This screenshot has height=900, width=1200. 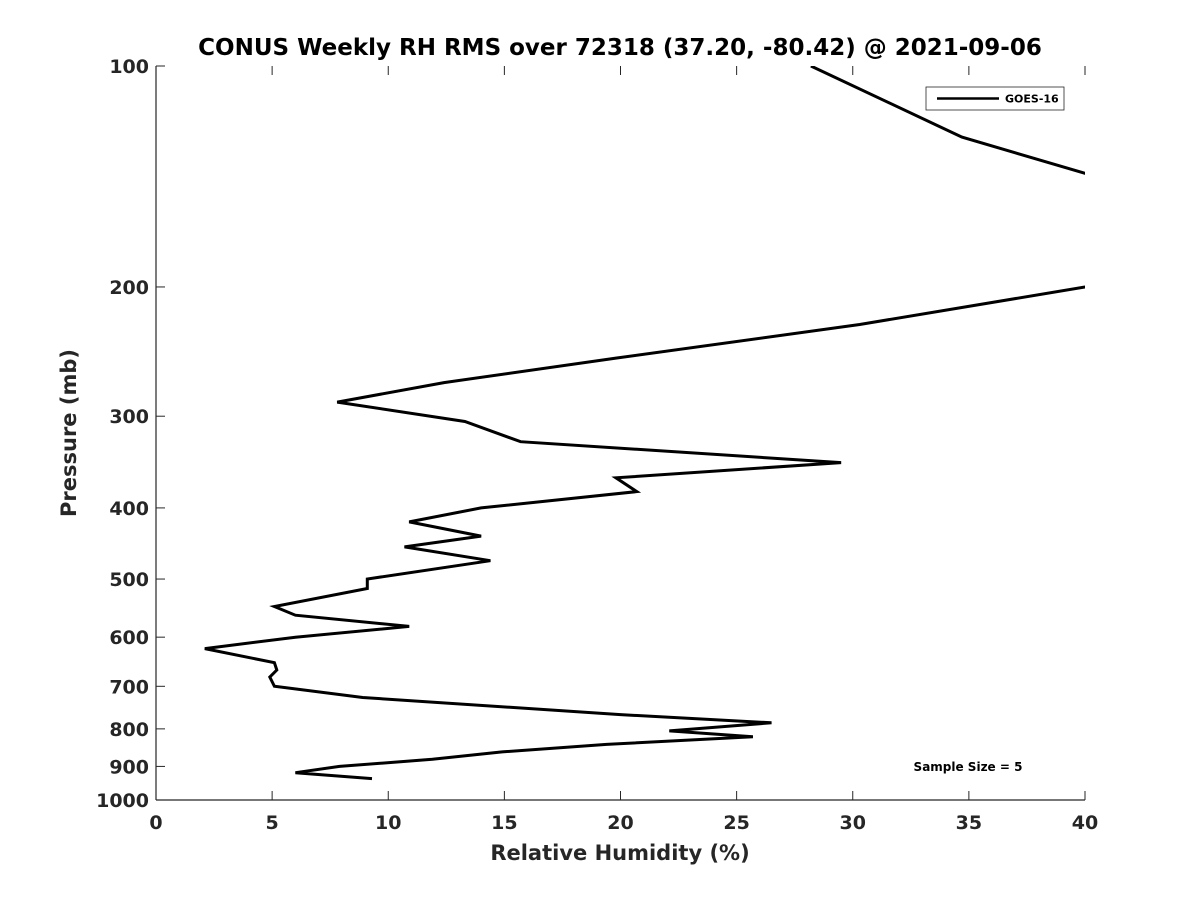 I want to click on legend: GOES-16, so click(x=995, y=98).